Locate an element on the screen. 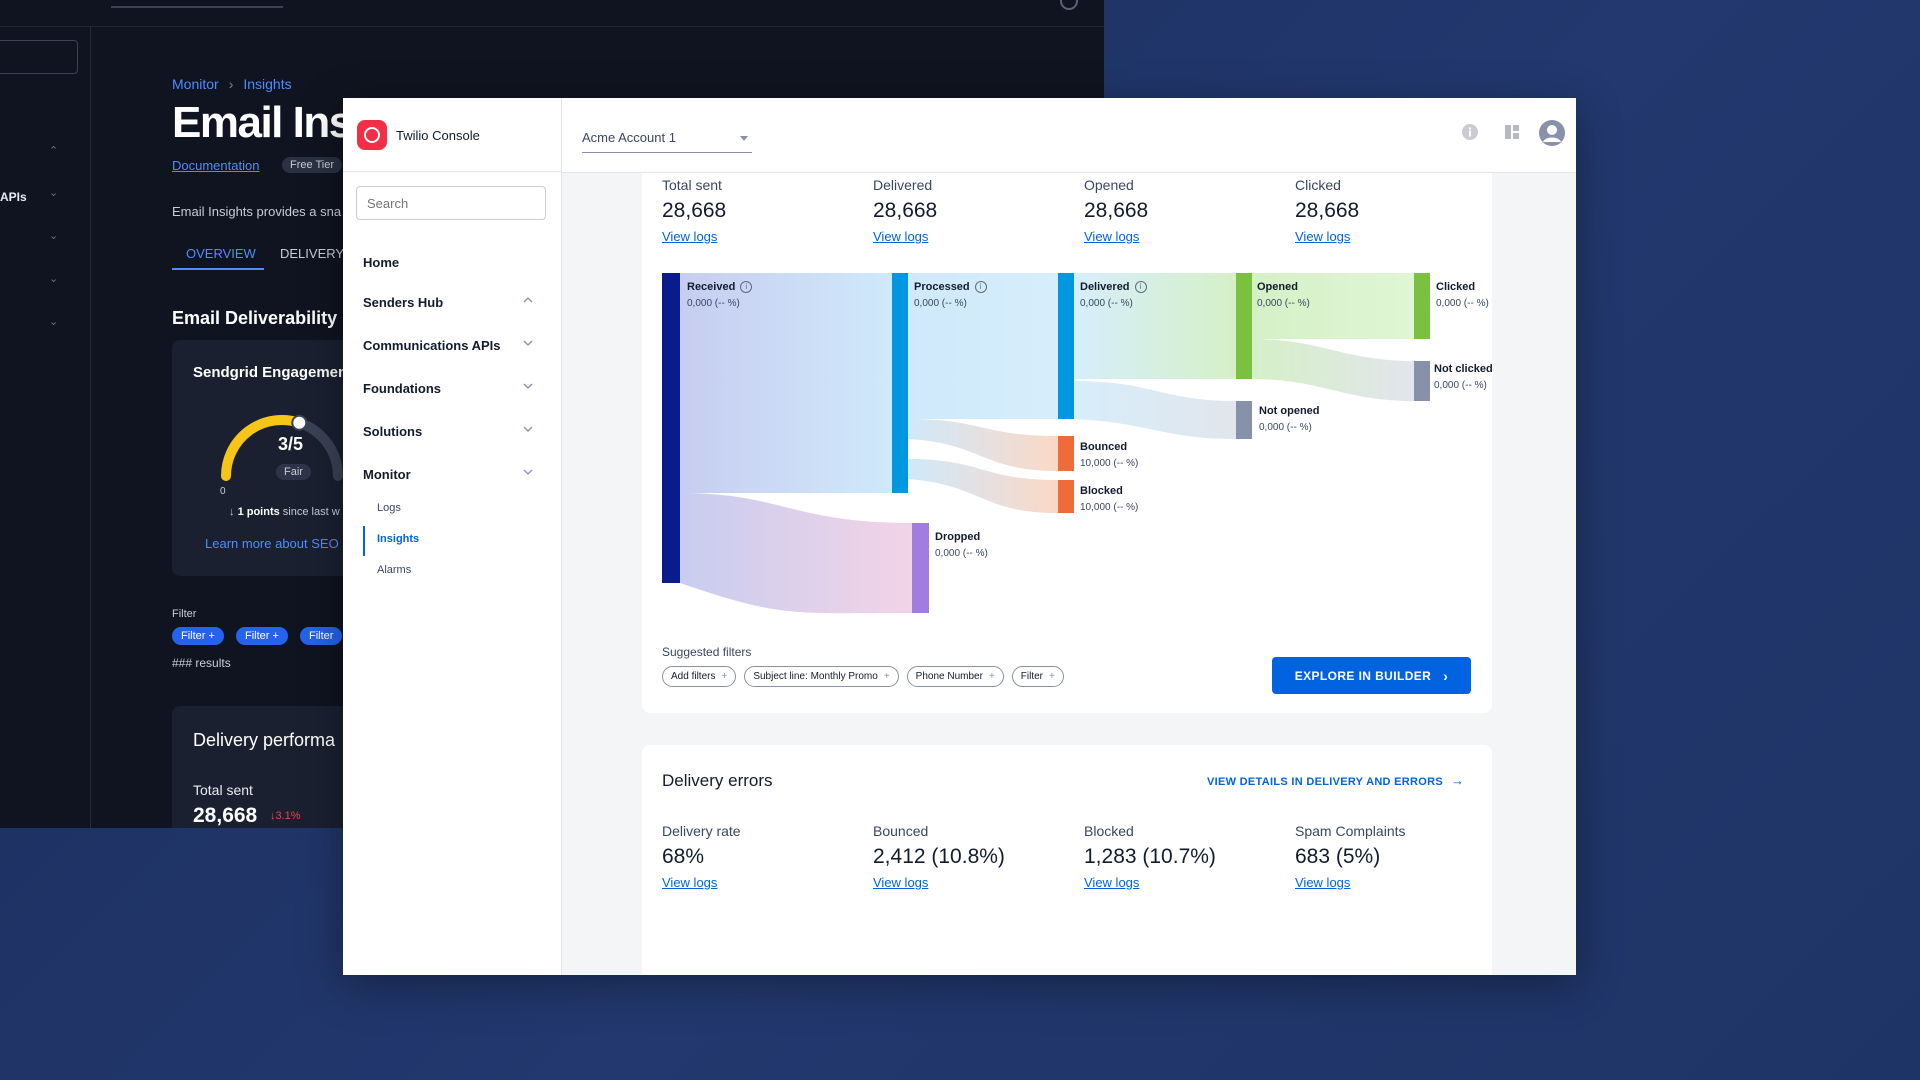 Image resolution: width=1920 pixels, height=1080 pixels. chip-label: Phone Number is located at coordinates (949, 676).